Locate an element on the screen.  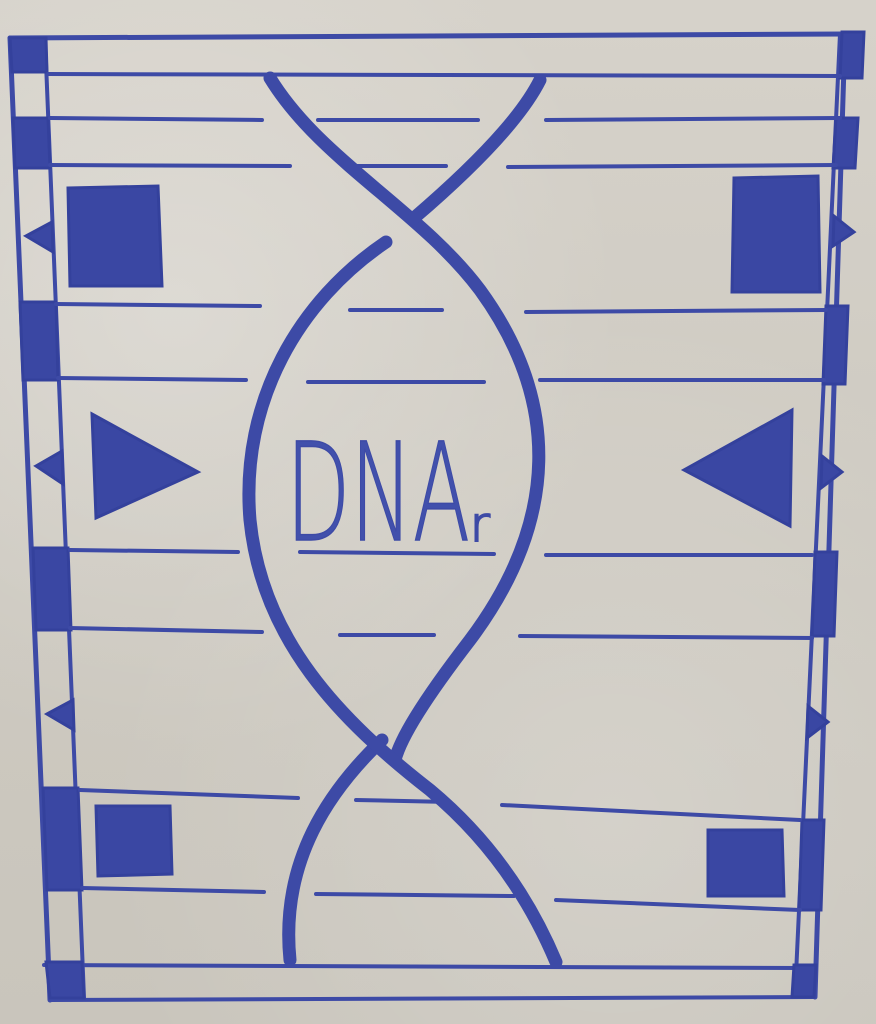
rung-row-2-right is located at coordinates (693, 119).